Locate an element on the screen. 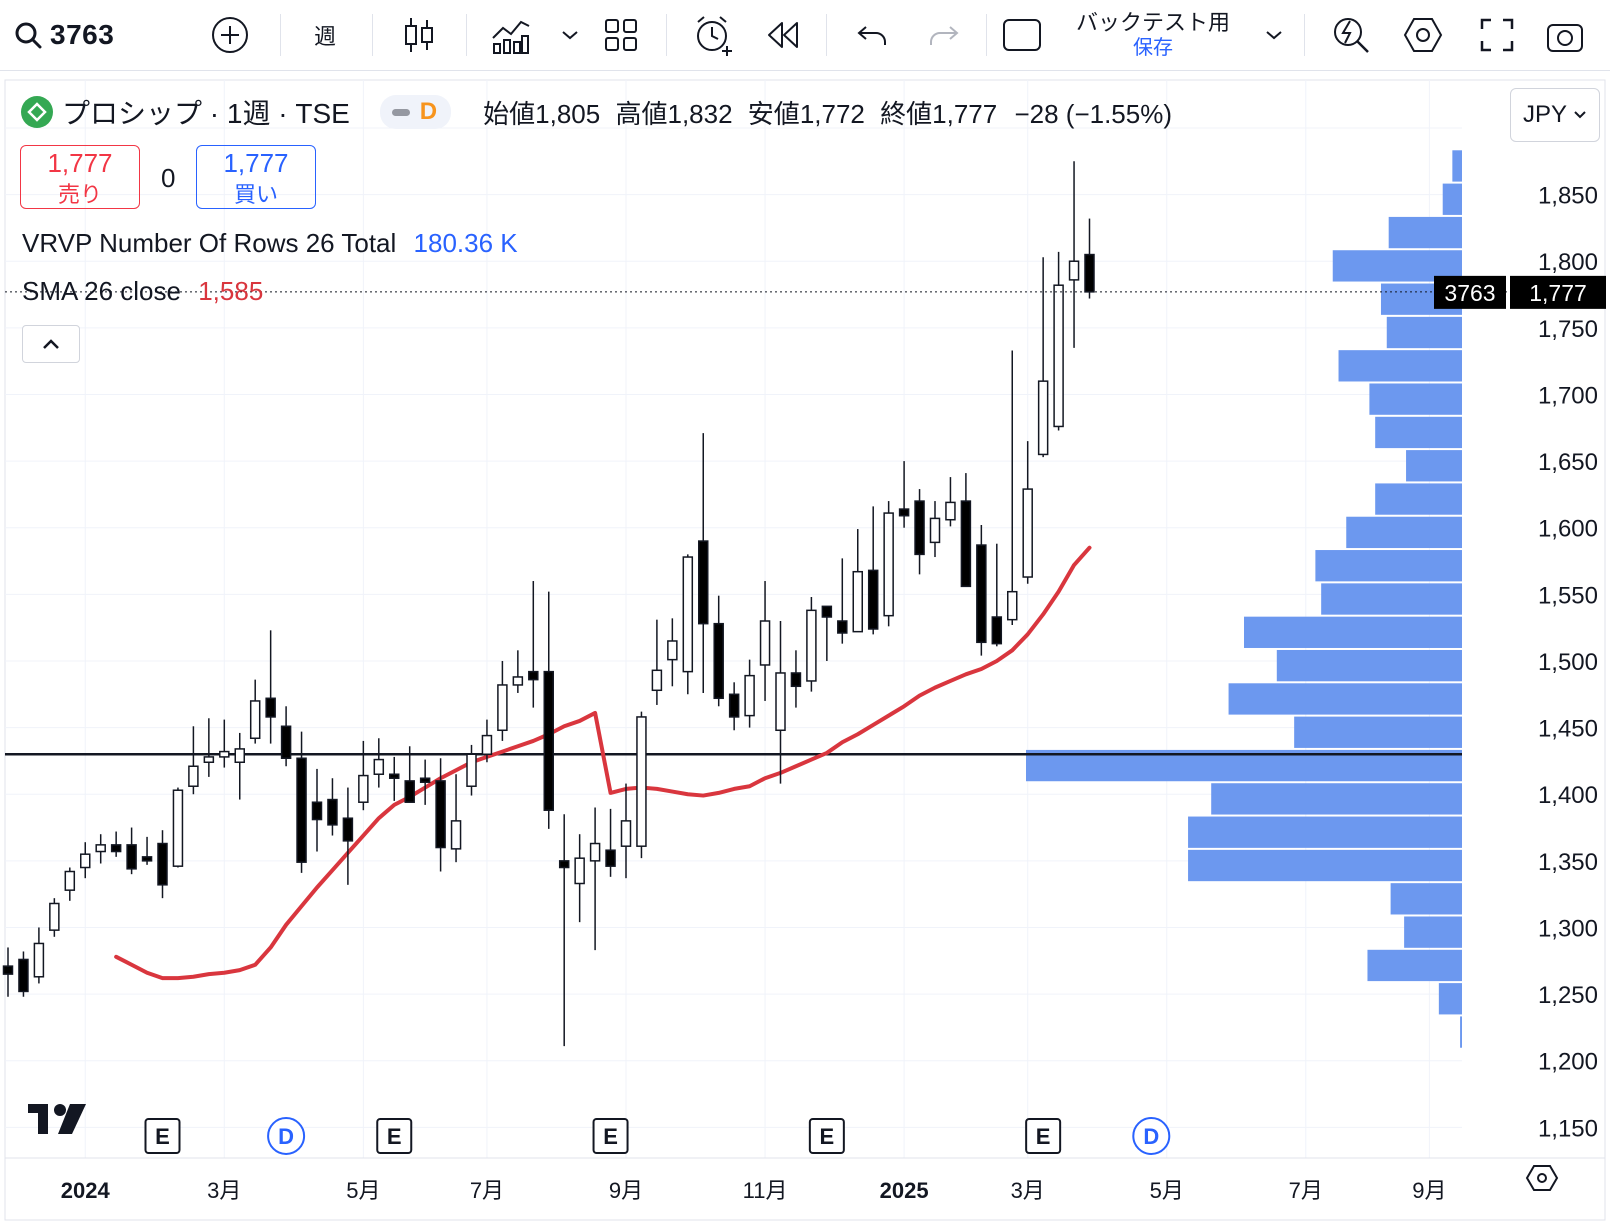 This screenshot has height=1226, width=1610. alert-button is located at coordinates (714, 35).